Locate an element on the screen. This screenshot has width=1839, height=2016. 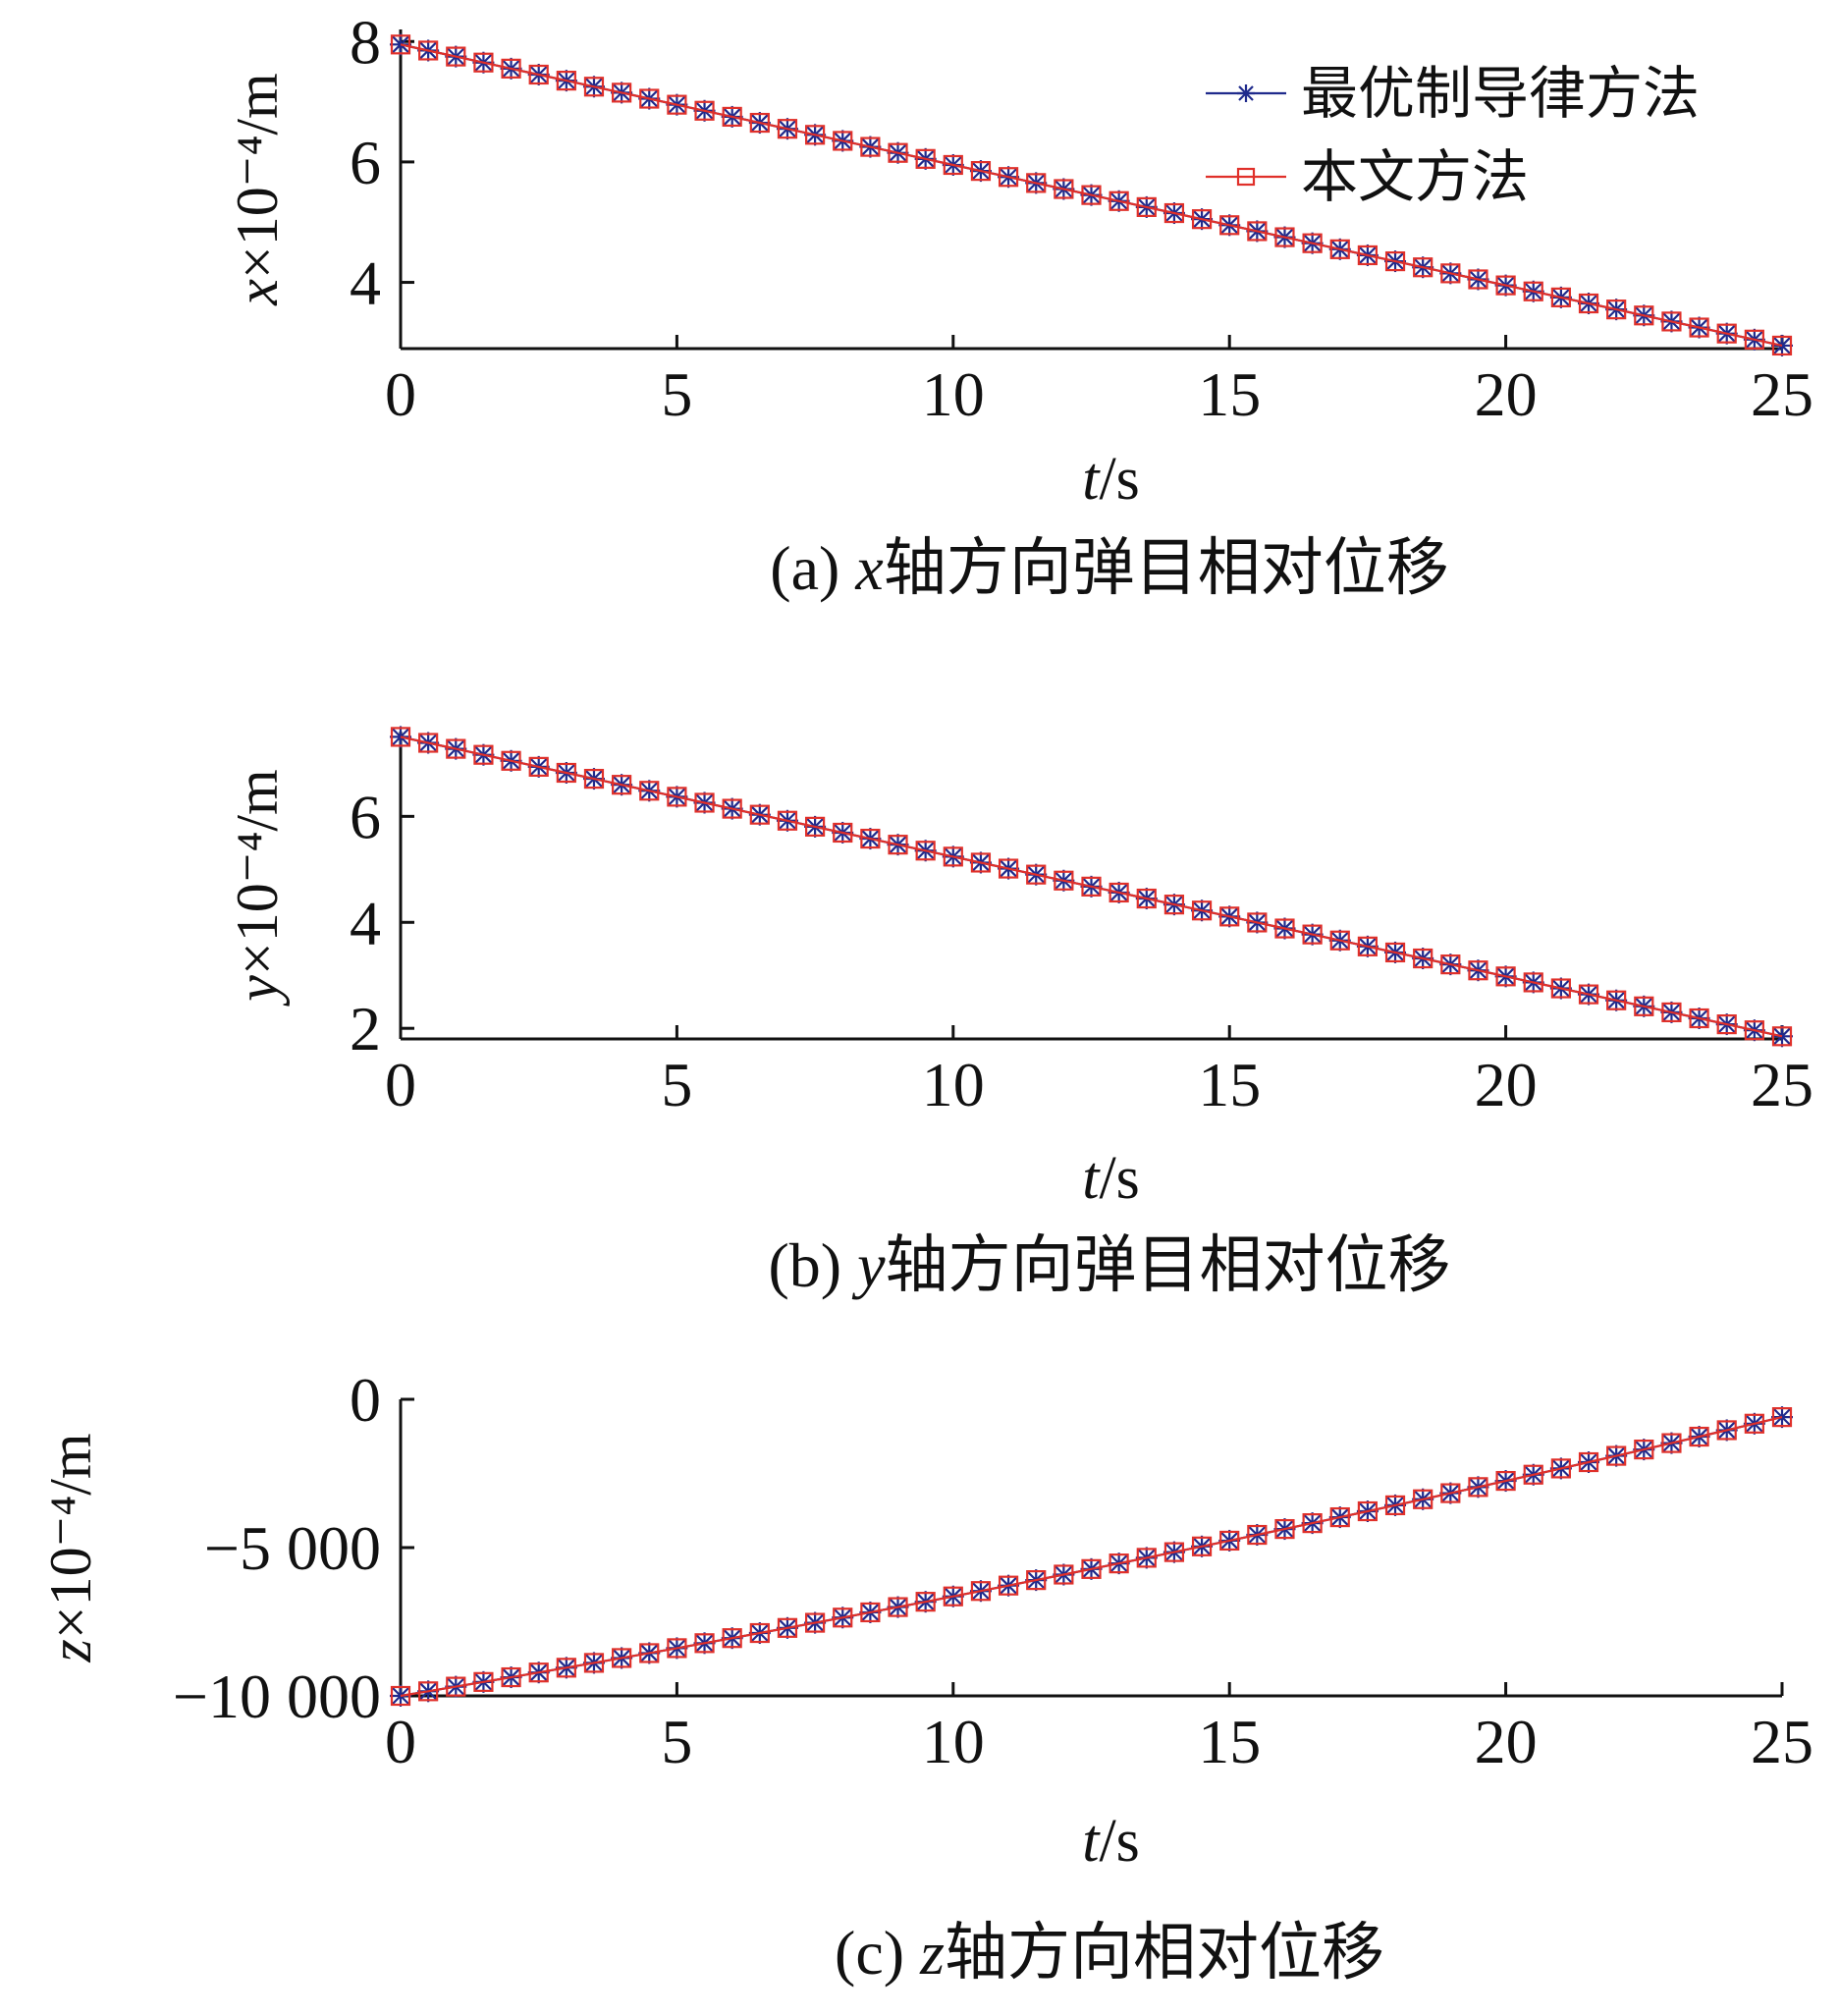
x-tick-label: 15 is located at coordinates (1229, 1084).